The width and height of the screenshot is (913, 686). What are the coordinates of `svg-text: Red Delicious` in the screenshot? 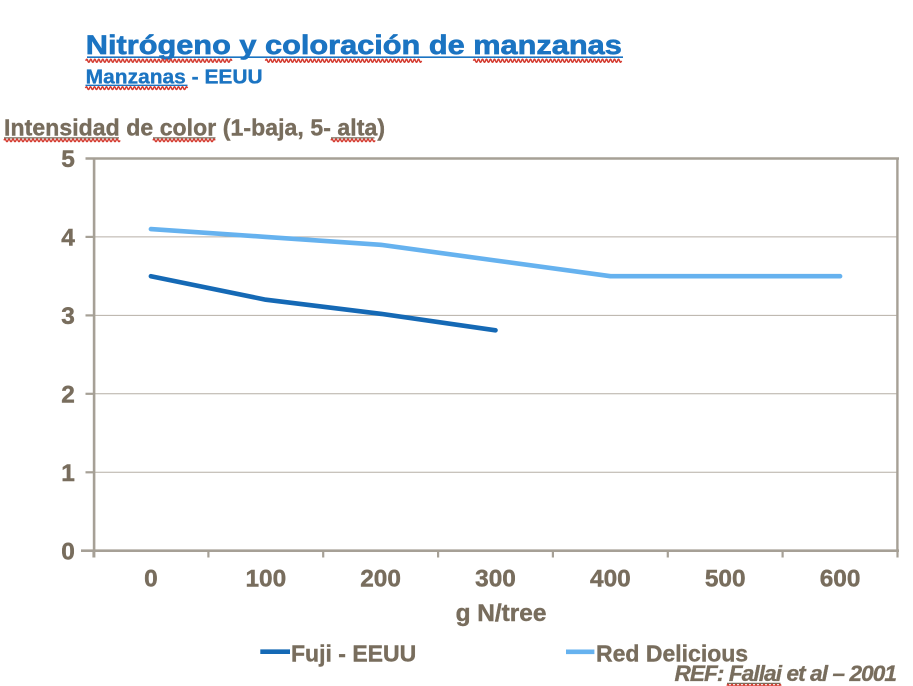 It's located at (672, 653).